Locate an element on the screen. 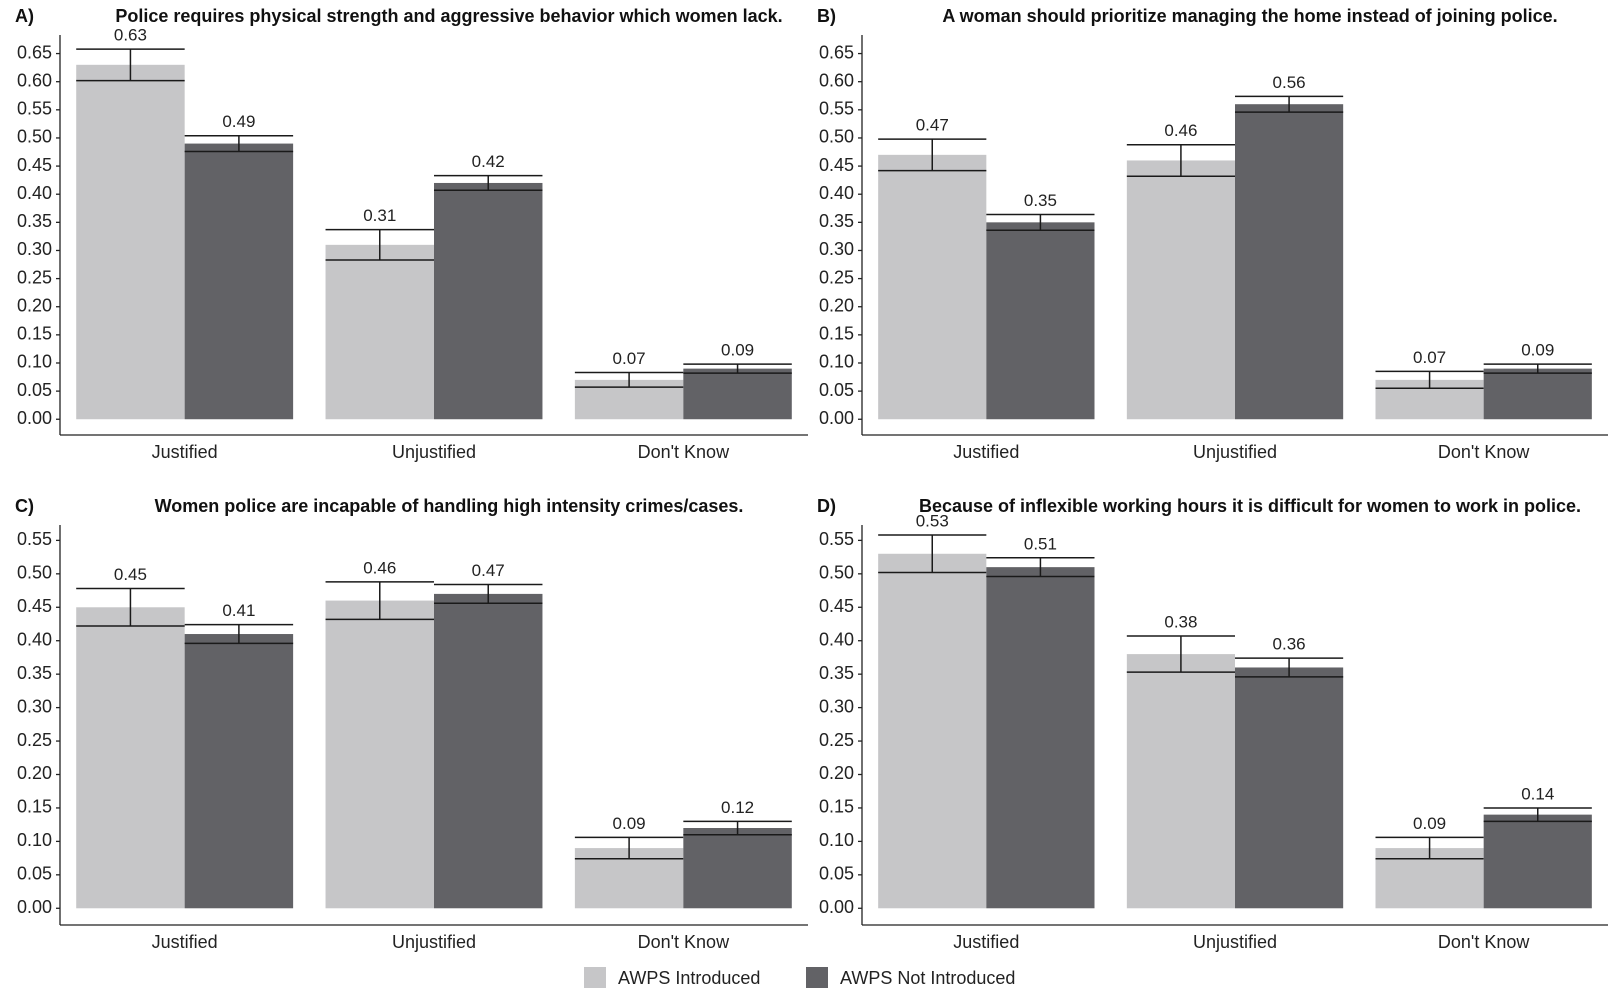 This screenshot has width=1615, height=988. legend-label: AWPS Introduced is located at coordinates (689, 978).